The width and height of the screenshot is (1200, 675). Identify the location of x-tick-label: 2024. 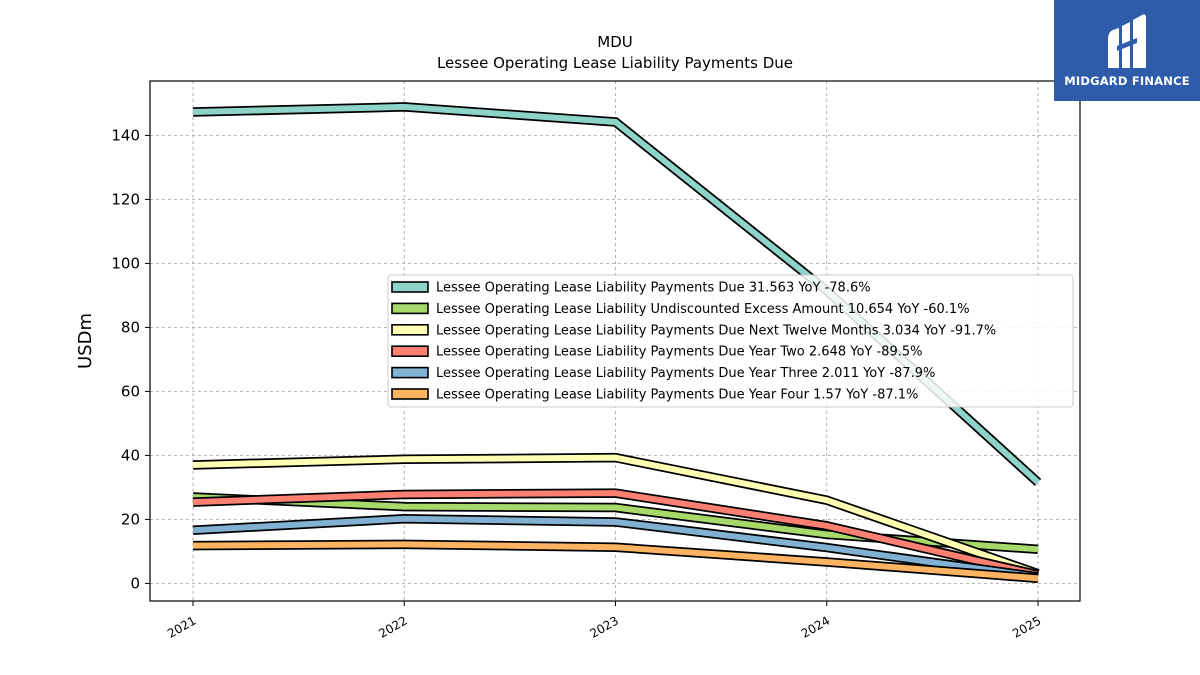
(815, 626).